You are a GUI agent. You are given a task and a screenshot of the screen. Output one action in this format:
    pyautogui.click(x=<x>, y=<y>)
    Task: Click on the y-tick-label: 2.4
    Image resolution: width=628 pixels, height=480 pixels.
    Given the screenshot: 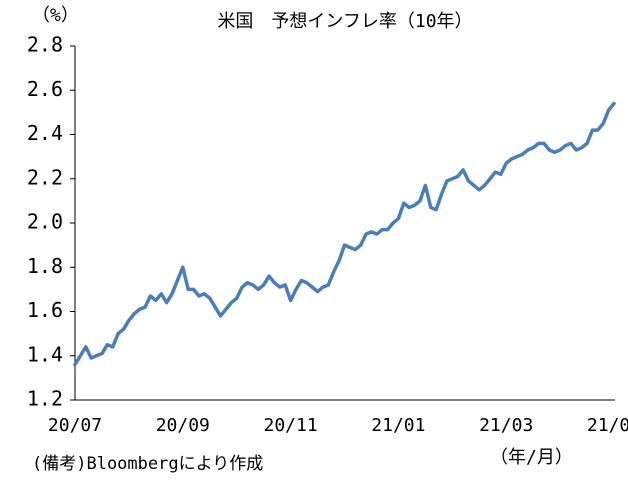 What is the action you would take?
    pyautogui.click(x=45, y=133)
    